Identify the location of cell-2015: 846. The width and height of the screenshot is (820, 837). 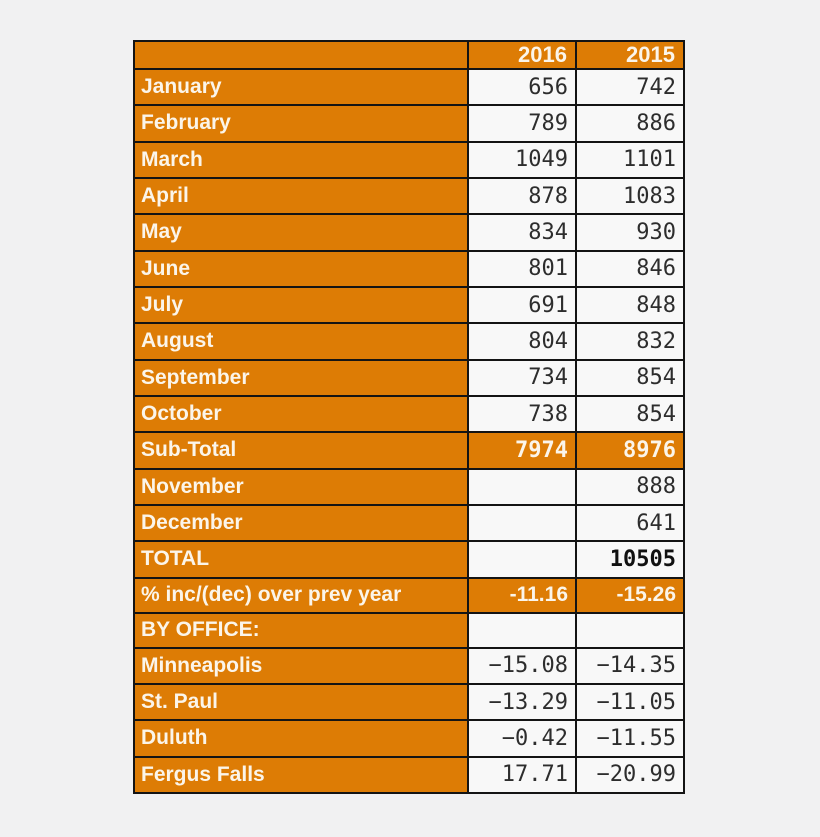
(630, 268).